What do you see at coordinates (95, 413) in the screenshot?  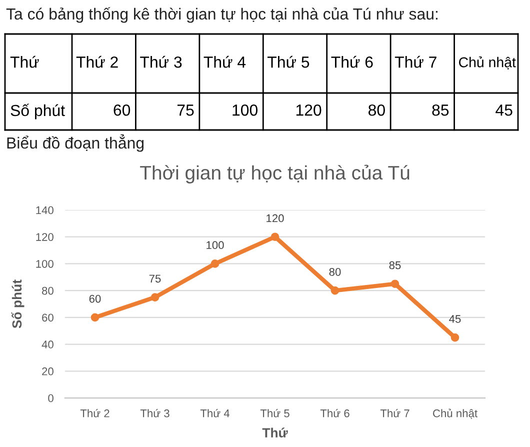 I see `x-tick-label: Thứ 2` at bounding box center [95, 413].